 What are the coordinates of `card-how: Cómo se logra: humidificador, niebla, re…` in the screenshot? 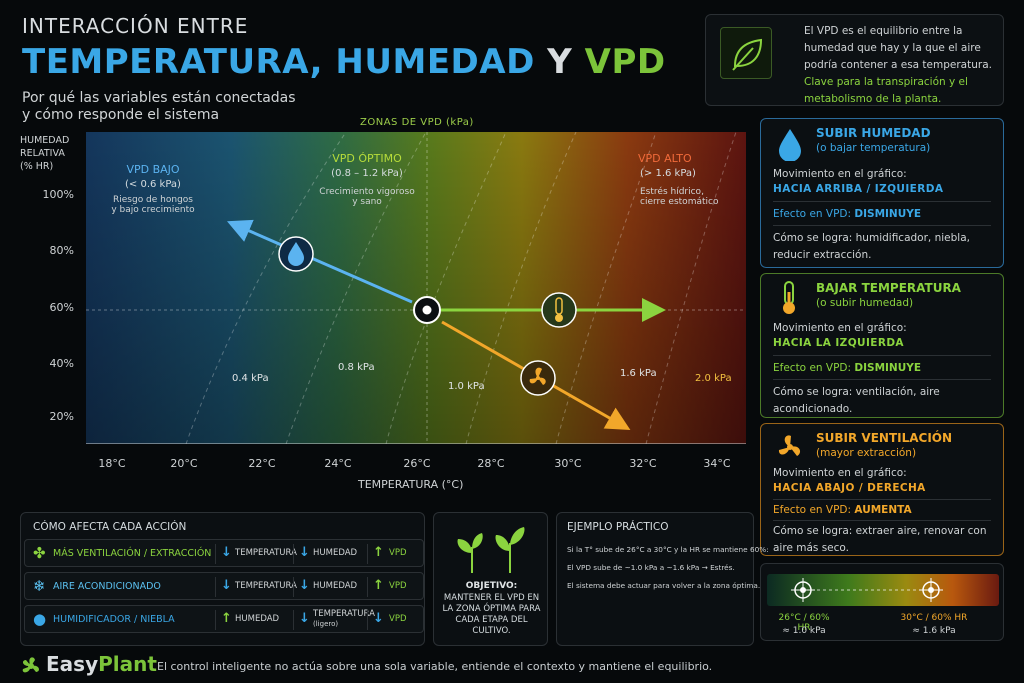 It's located at (880, 247).